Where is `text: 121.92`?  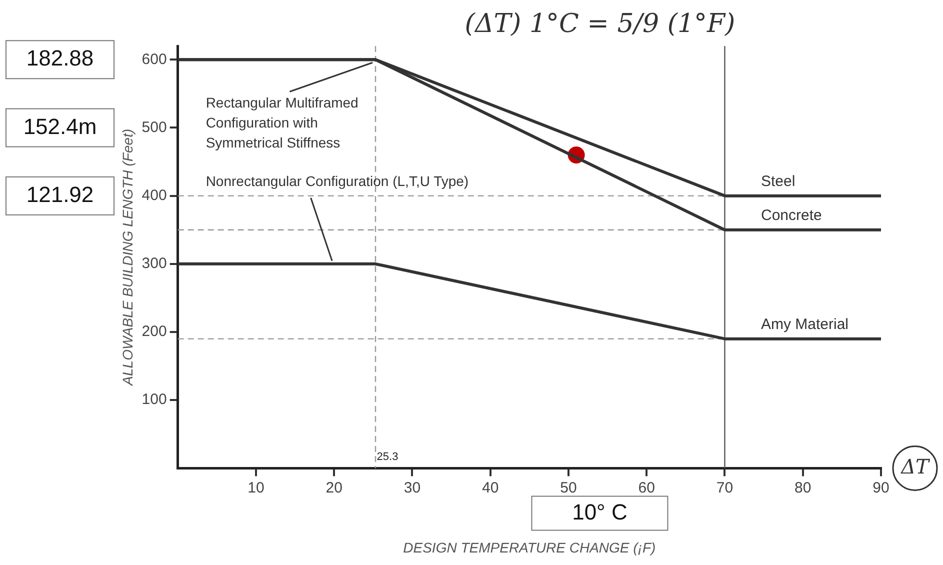 text: 121.92 is located at coordinates (60, 194).